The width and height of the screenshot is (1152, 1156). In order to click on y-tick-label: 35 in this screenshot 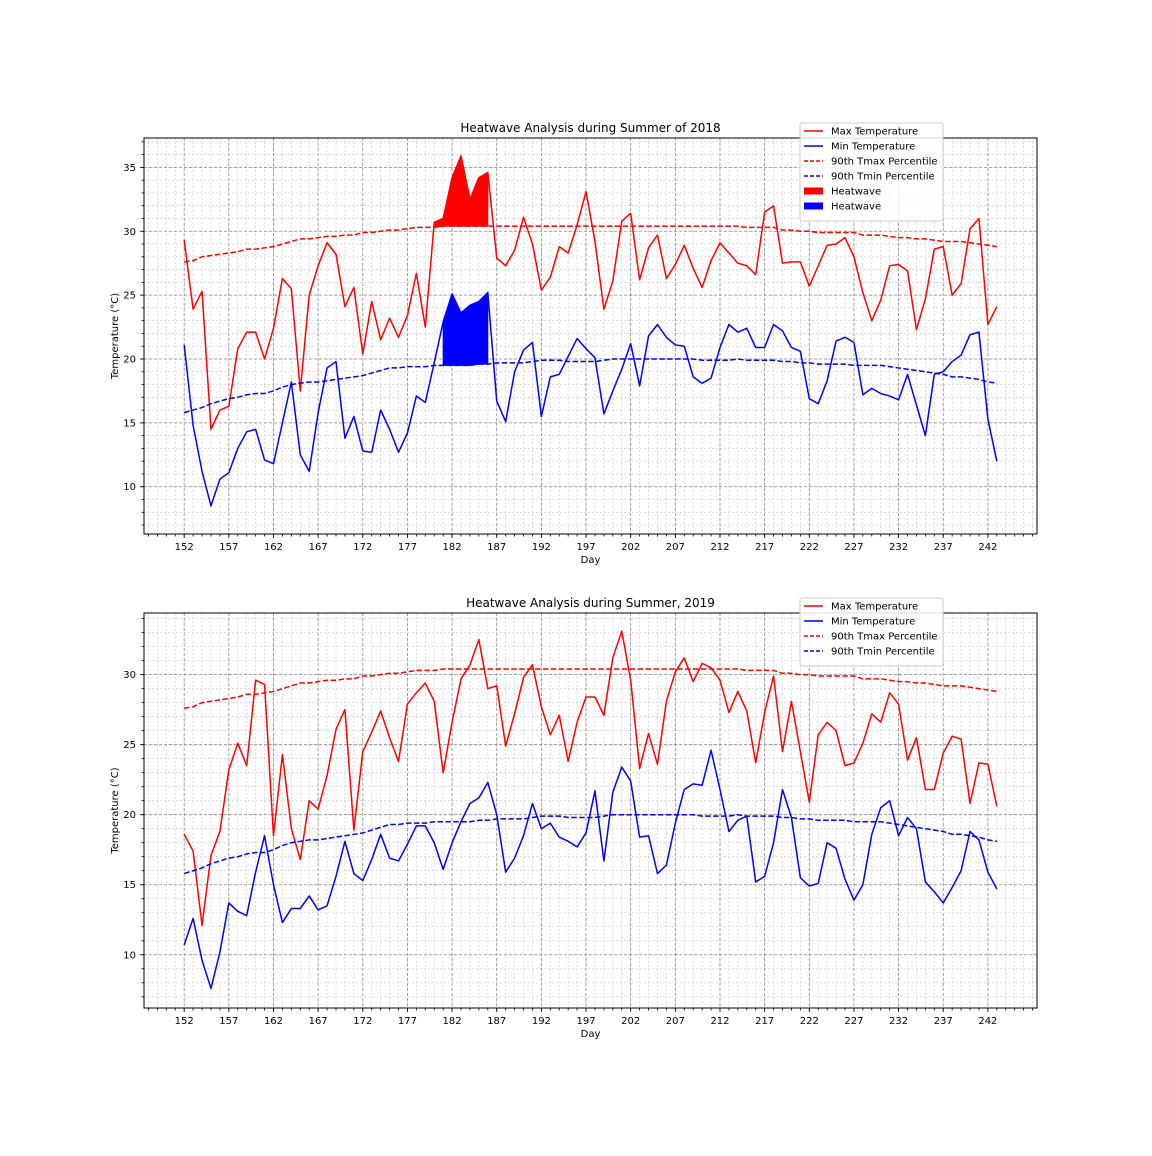, I will do `click(129, 168)`.